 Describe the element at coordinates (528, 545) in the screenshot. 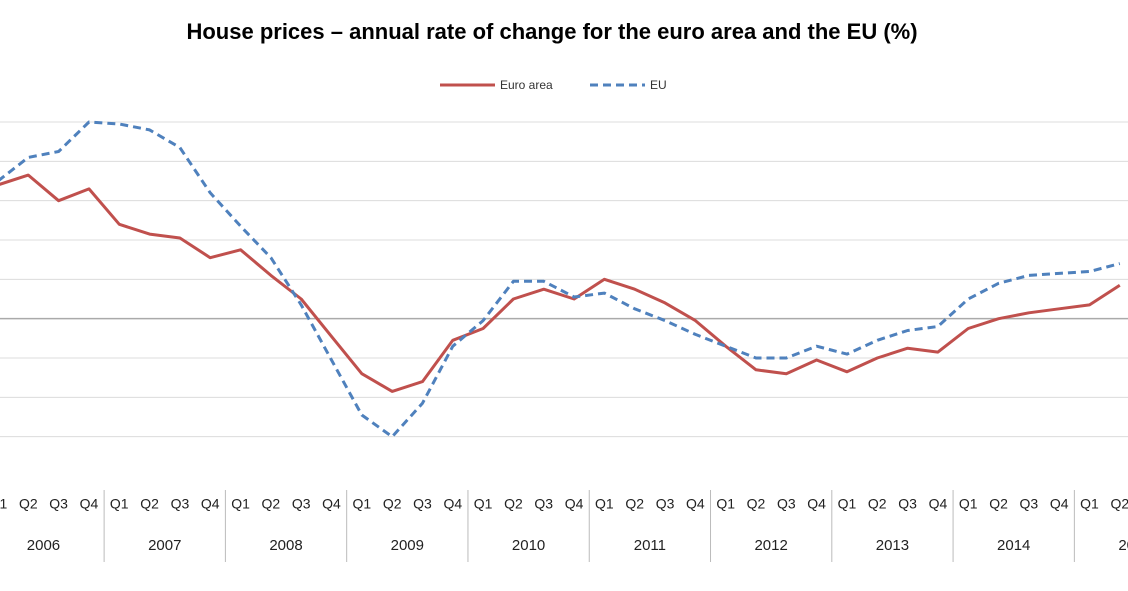

I see `year-label: 2010` at that location.